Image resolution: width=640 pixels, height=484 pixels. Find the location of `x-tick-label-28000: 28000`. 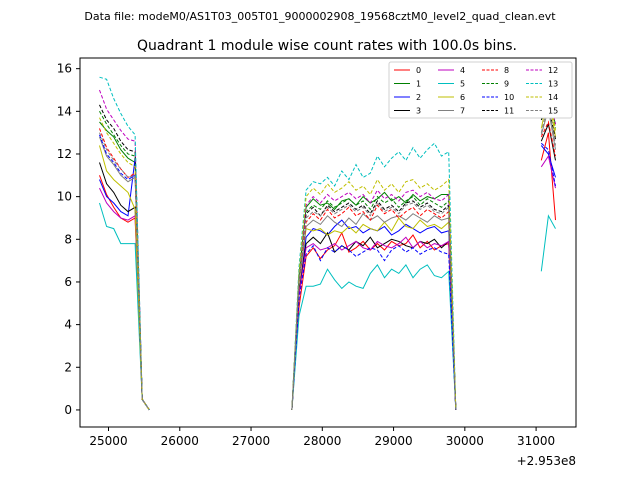

x-tick-label-28000: 28000 is located at coordinates (322, 441).